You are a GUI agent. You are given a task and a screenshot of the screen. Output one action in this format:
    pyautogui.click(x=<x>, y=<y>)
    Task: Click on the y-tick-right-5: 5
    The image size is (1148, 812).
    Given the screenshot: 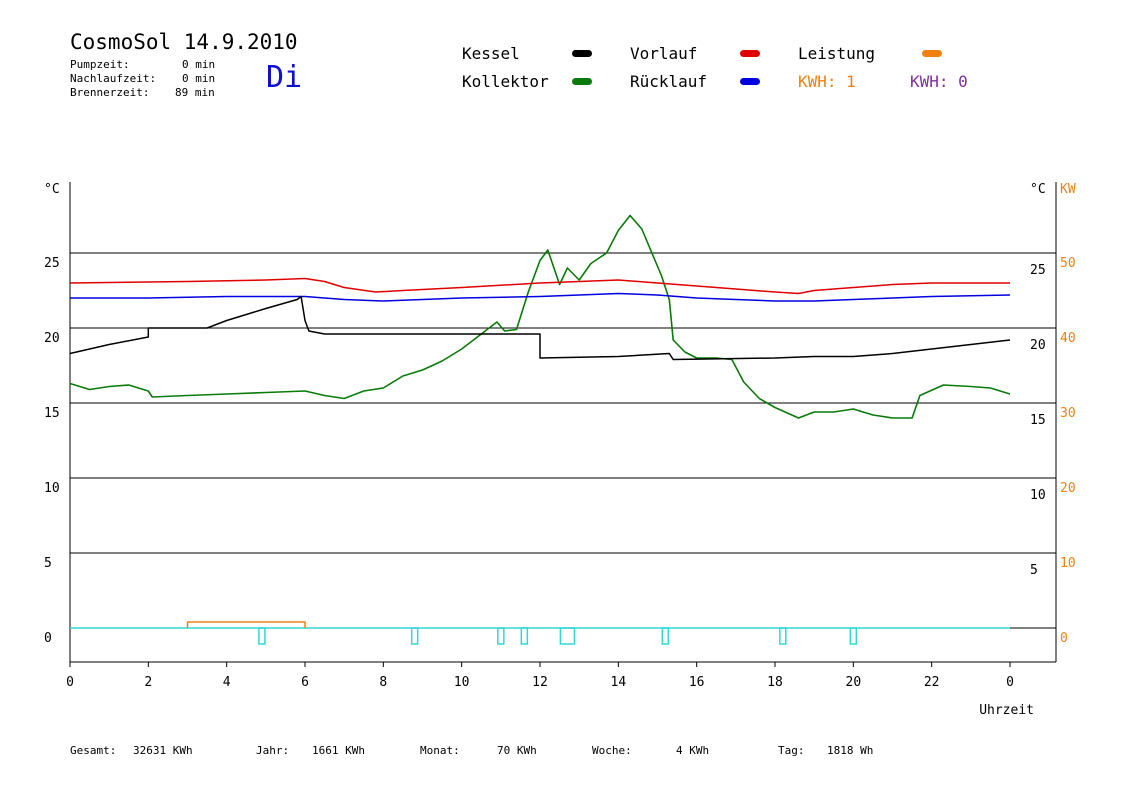 What is the action you would take?
    pyautogui.click(x=1034, y=570)
    